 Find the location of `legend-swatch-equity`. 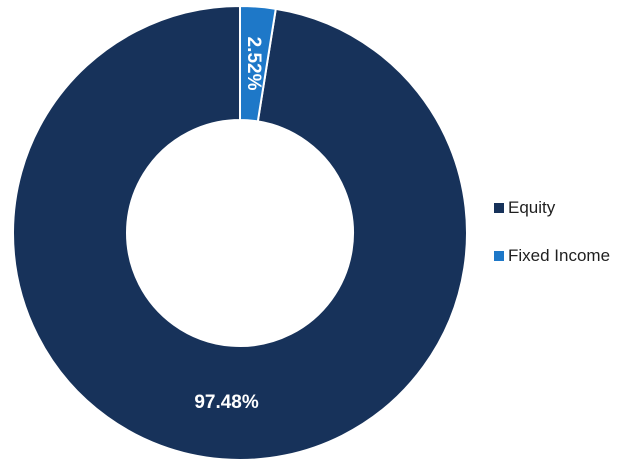

legend-swatch-equity is located at coordinates (499, 208).